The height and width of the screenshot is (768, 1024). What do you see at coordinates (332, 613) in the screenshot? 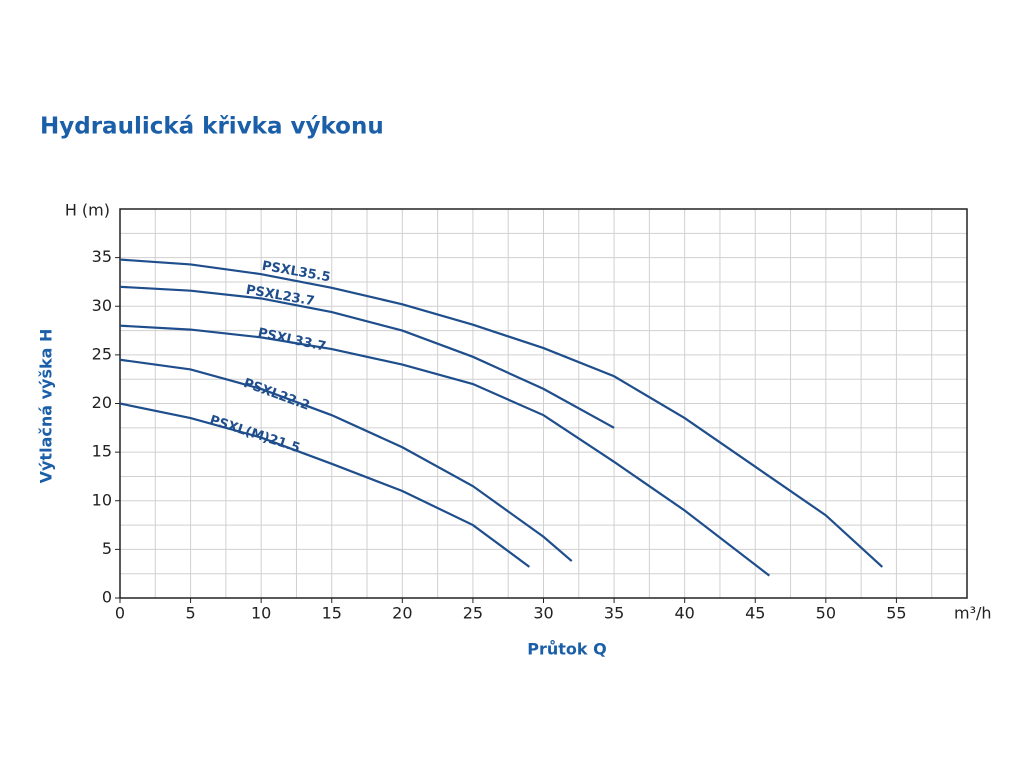
I see `x-tick-label: 15` at bounding box center [332, 613].